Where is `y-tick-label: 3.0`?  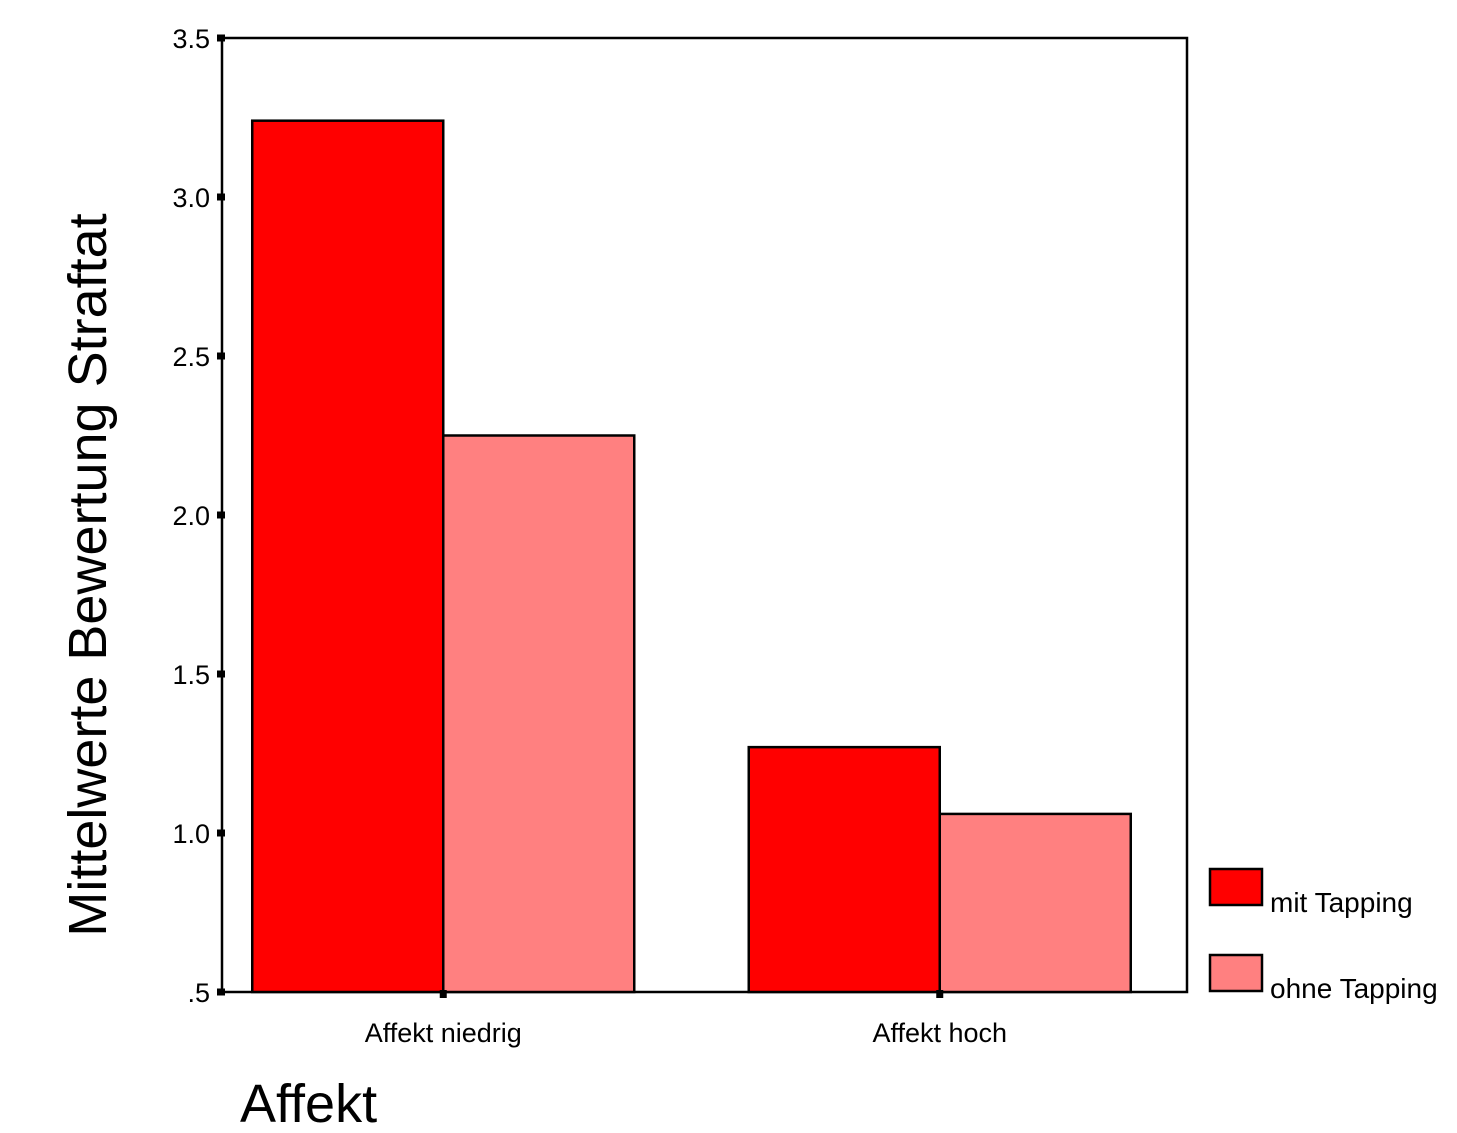
y-tick-label: 3.0 is located at coordinates (191, 198).